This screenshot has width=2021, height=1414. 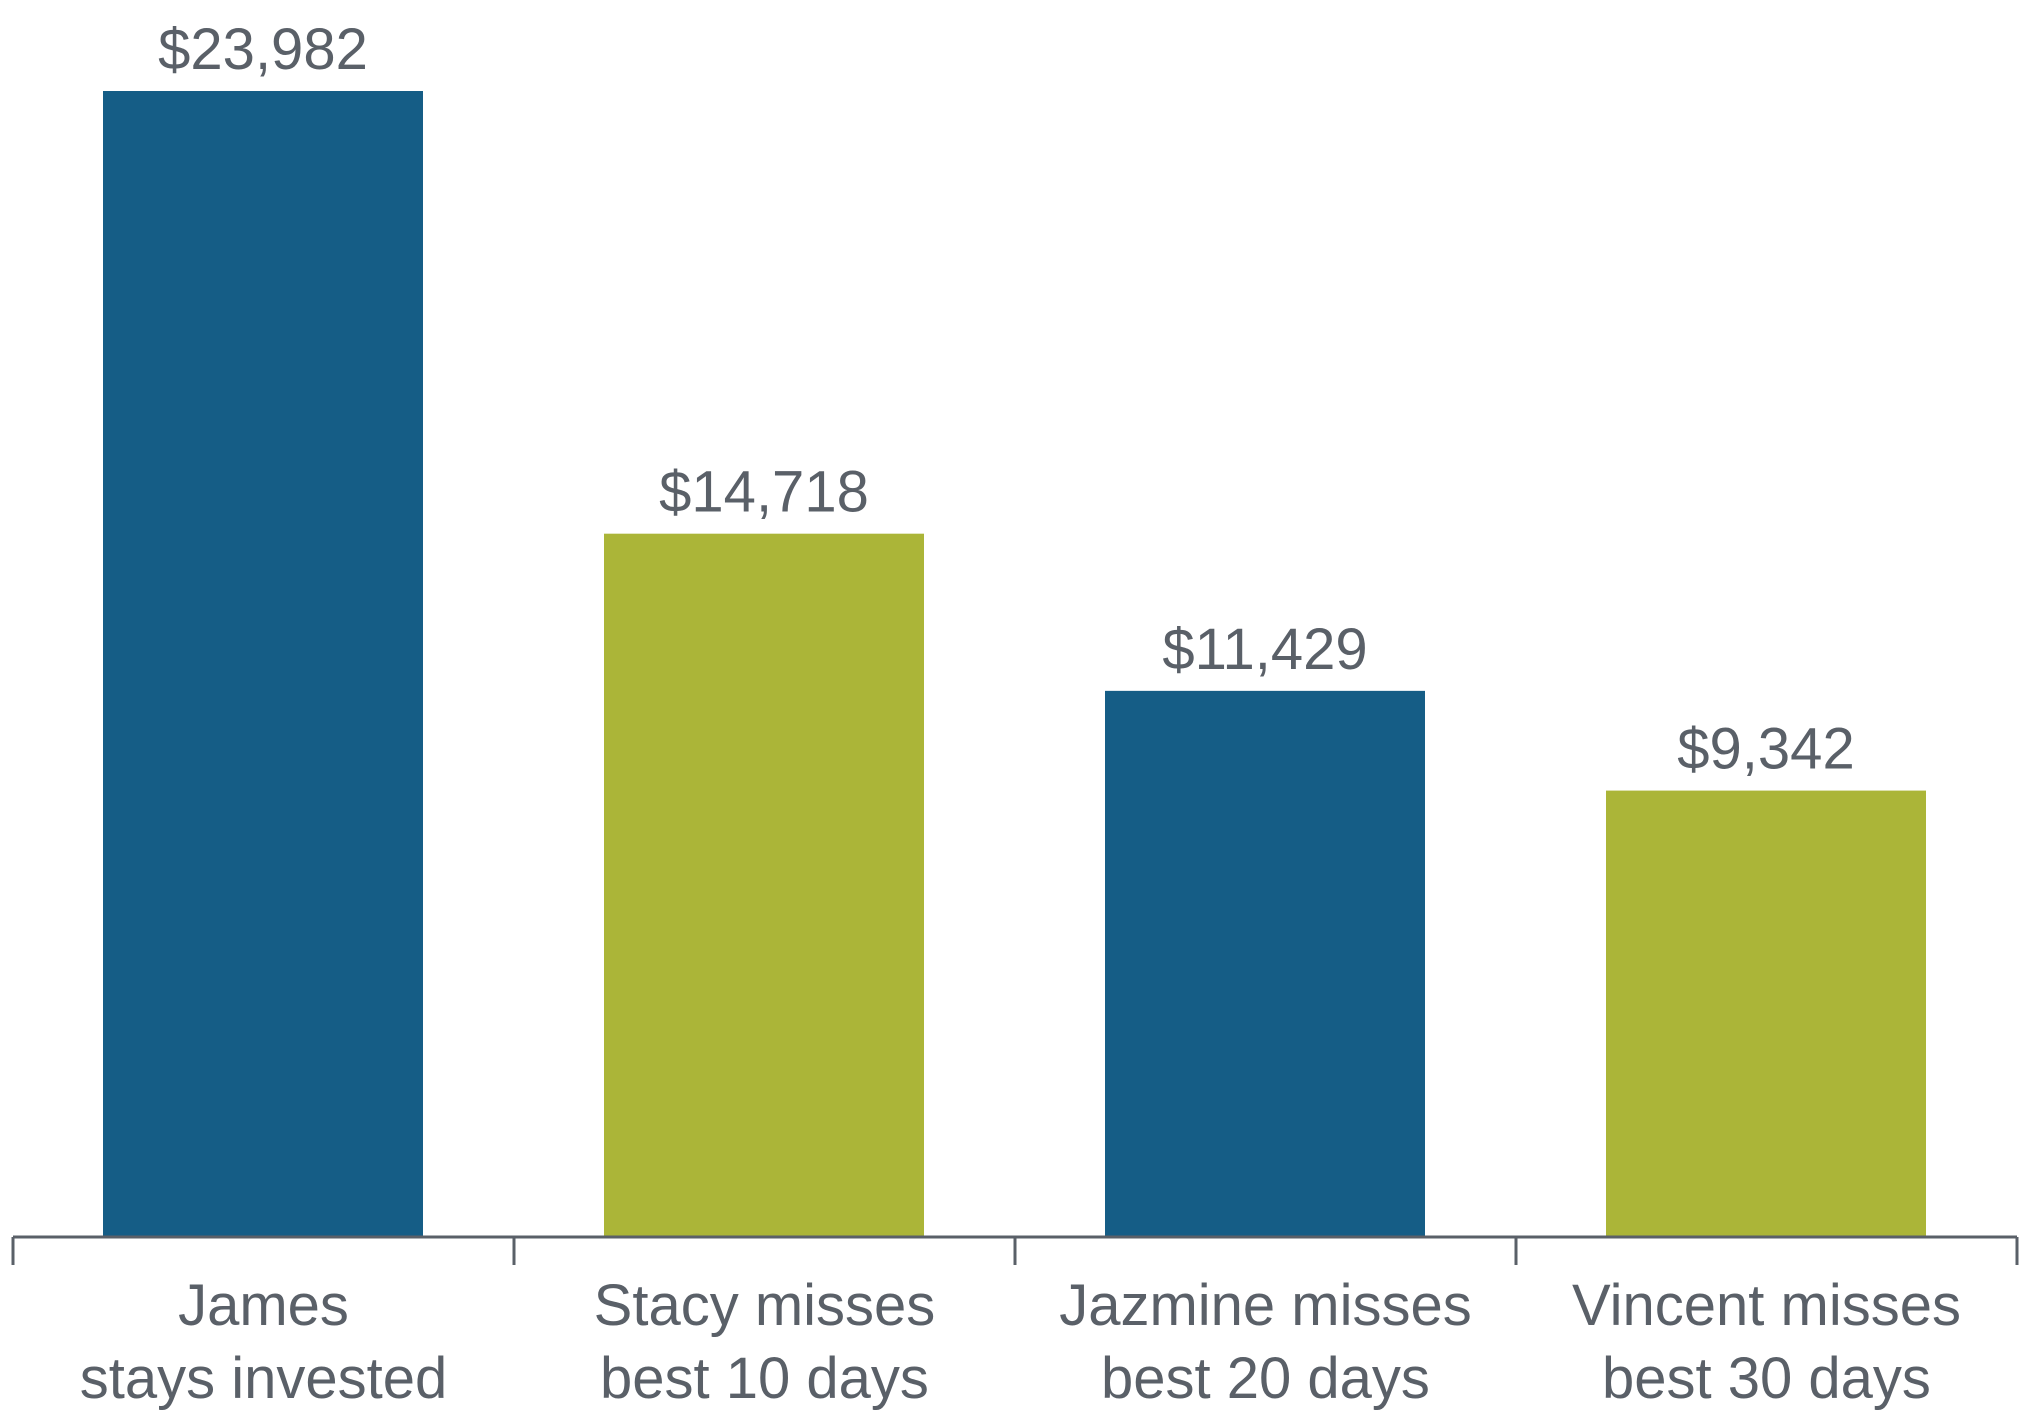 I want to click on x-axis, so click(x=1015, y=1250).